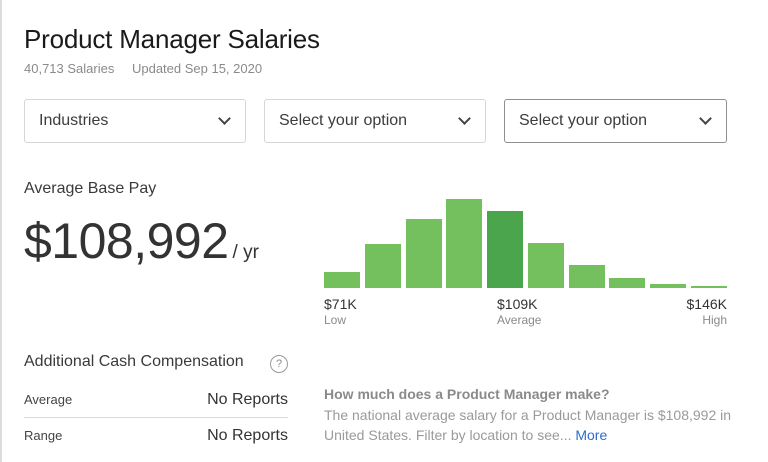 This screenshot has height=462, width=768. Describe the element at coordinates (135, 121) in the screenshot. I see `industries-dropdown: Industries` at that location.